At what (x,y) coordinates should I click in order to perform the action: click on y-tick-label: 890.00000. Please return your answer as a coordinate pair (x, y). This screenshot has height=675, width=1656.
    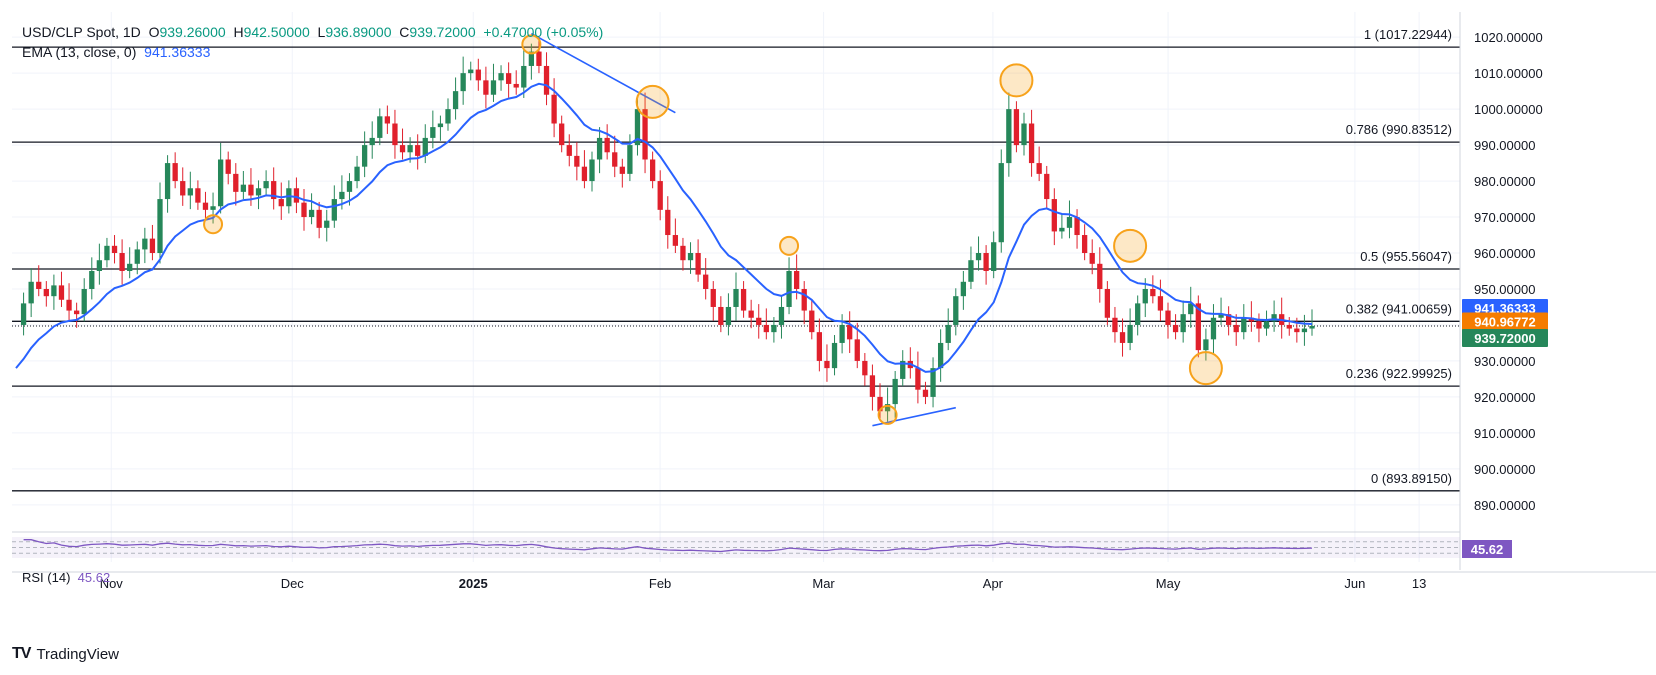
    Looking at the image, I should click on (1504, 505).